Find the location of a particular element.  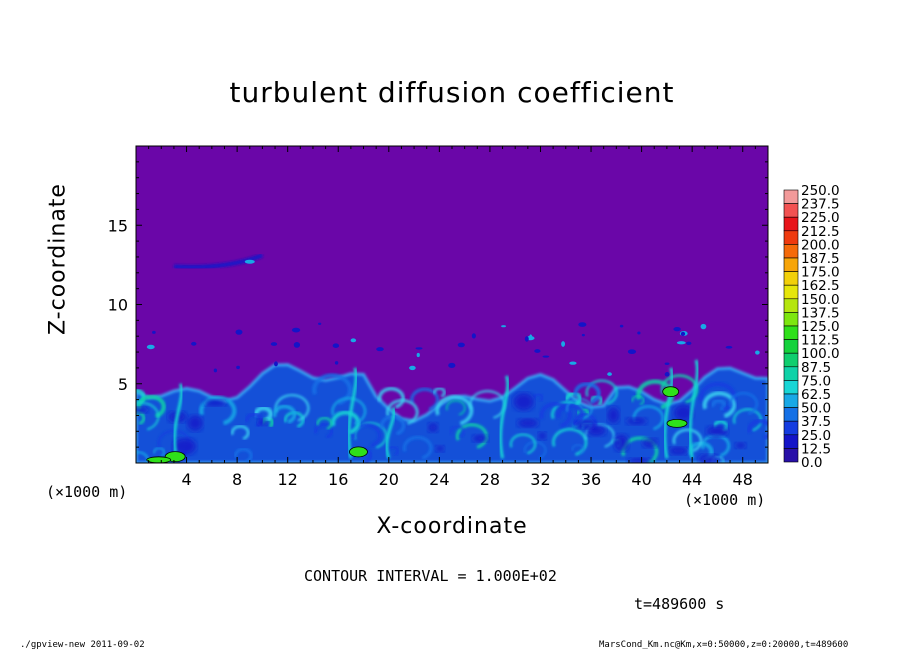

x-tick-label: 32 is located at coordinates (540, 479).